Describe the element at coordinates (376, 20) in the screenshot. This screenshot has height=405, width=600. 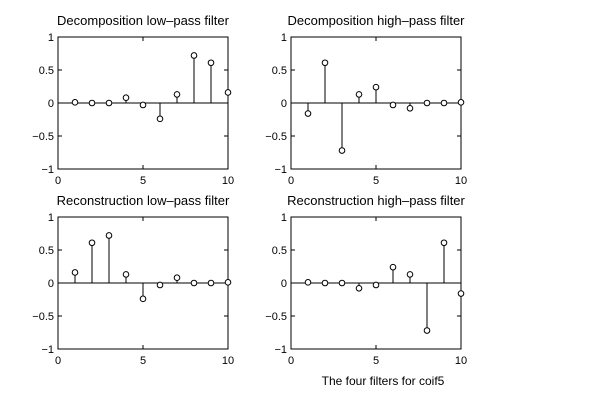
I see `subplot-title: Decomposition high–pass filter` at that location.